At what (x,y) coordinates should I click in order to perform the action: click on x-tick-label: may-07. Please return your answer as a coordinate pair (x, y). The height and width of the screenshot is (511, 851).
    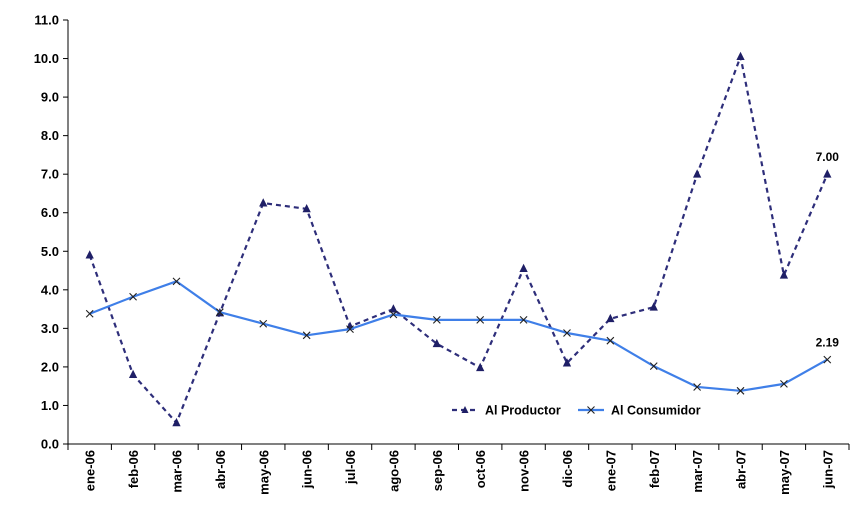
    Looking at the image, I should click on (784, 472).